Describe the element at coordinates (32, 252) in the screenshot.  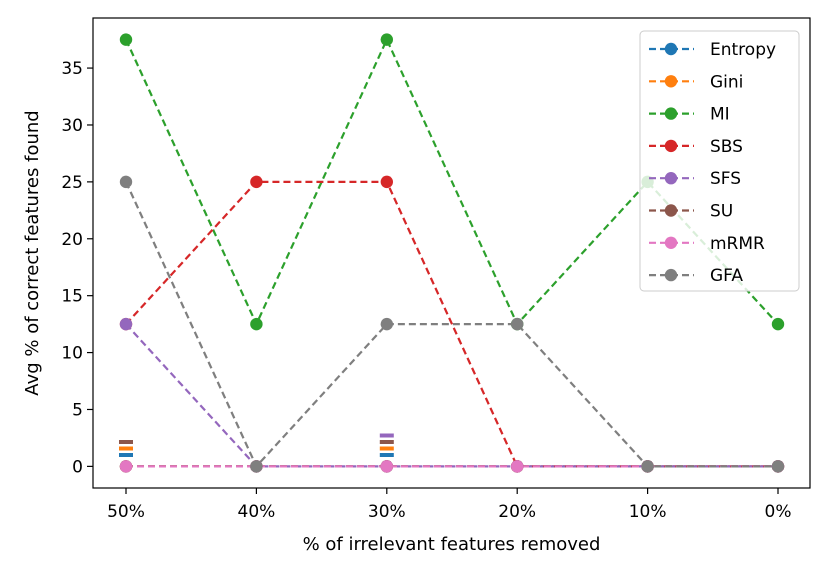
I see `y-axis-label: Avg % of correct features found` at that location.